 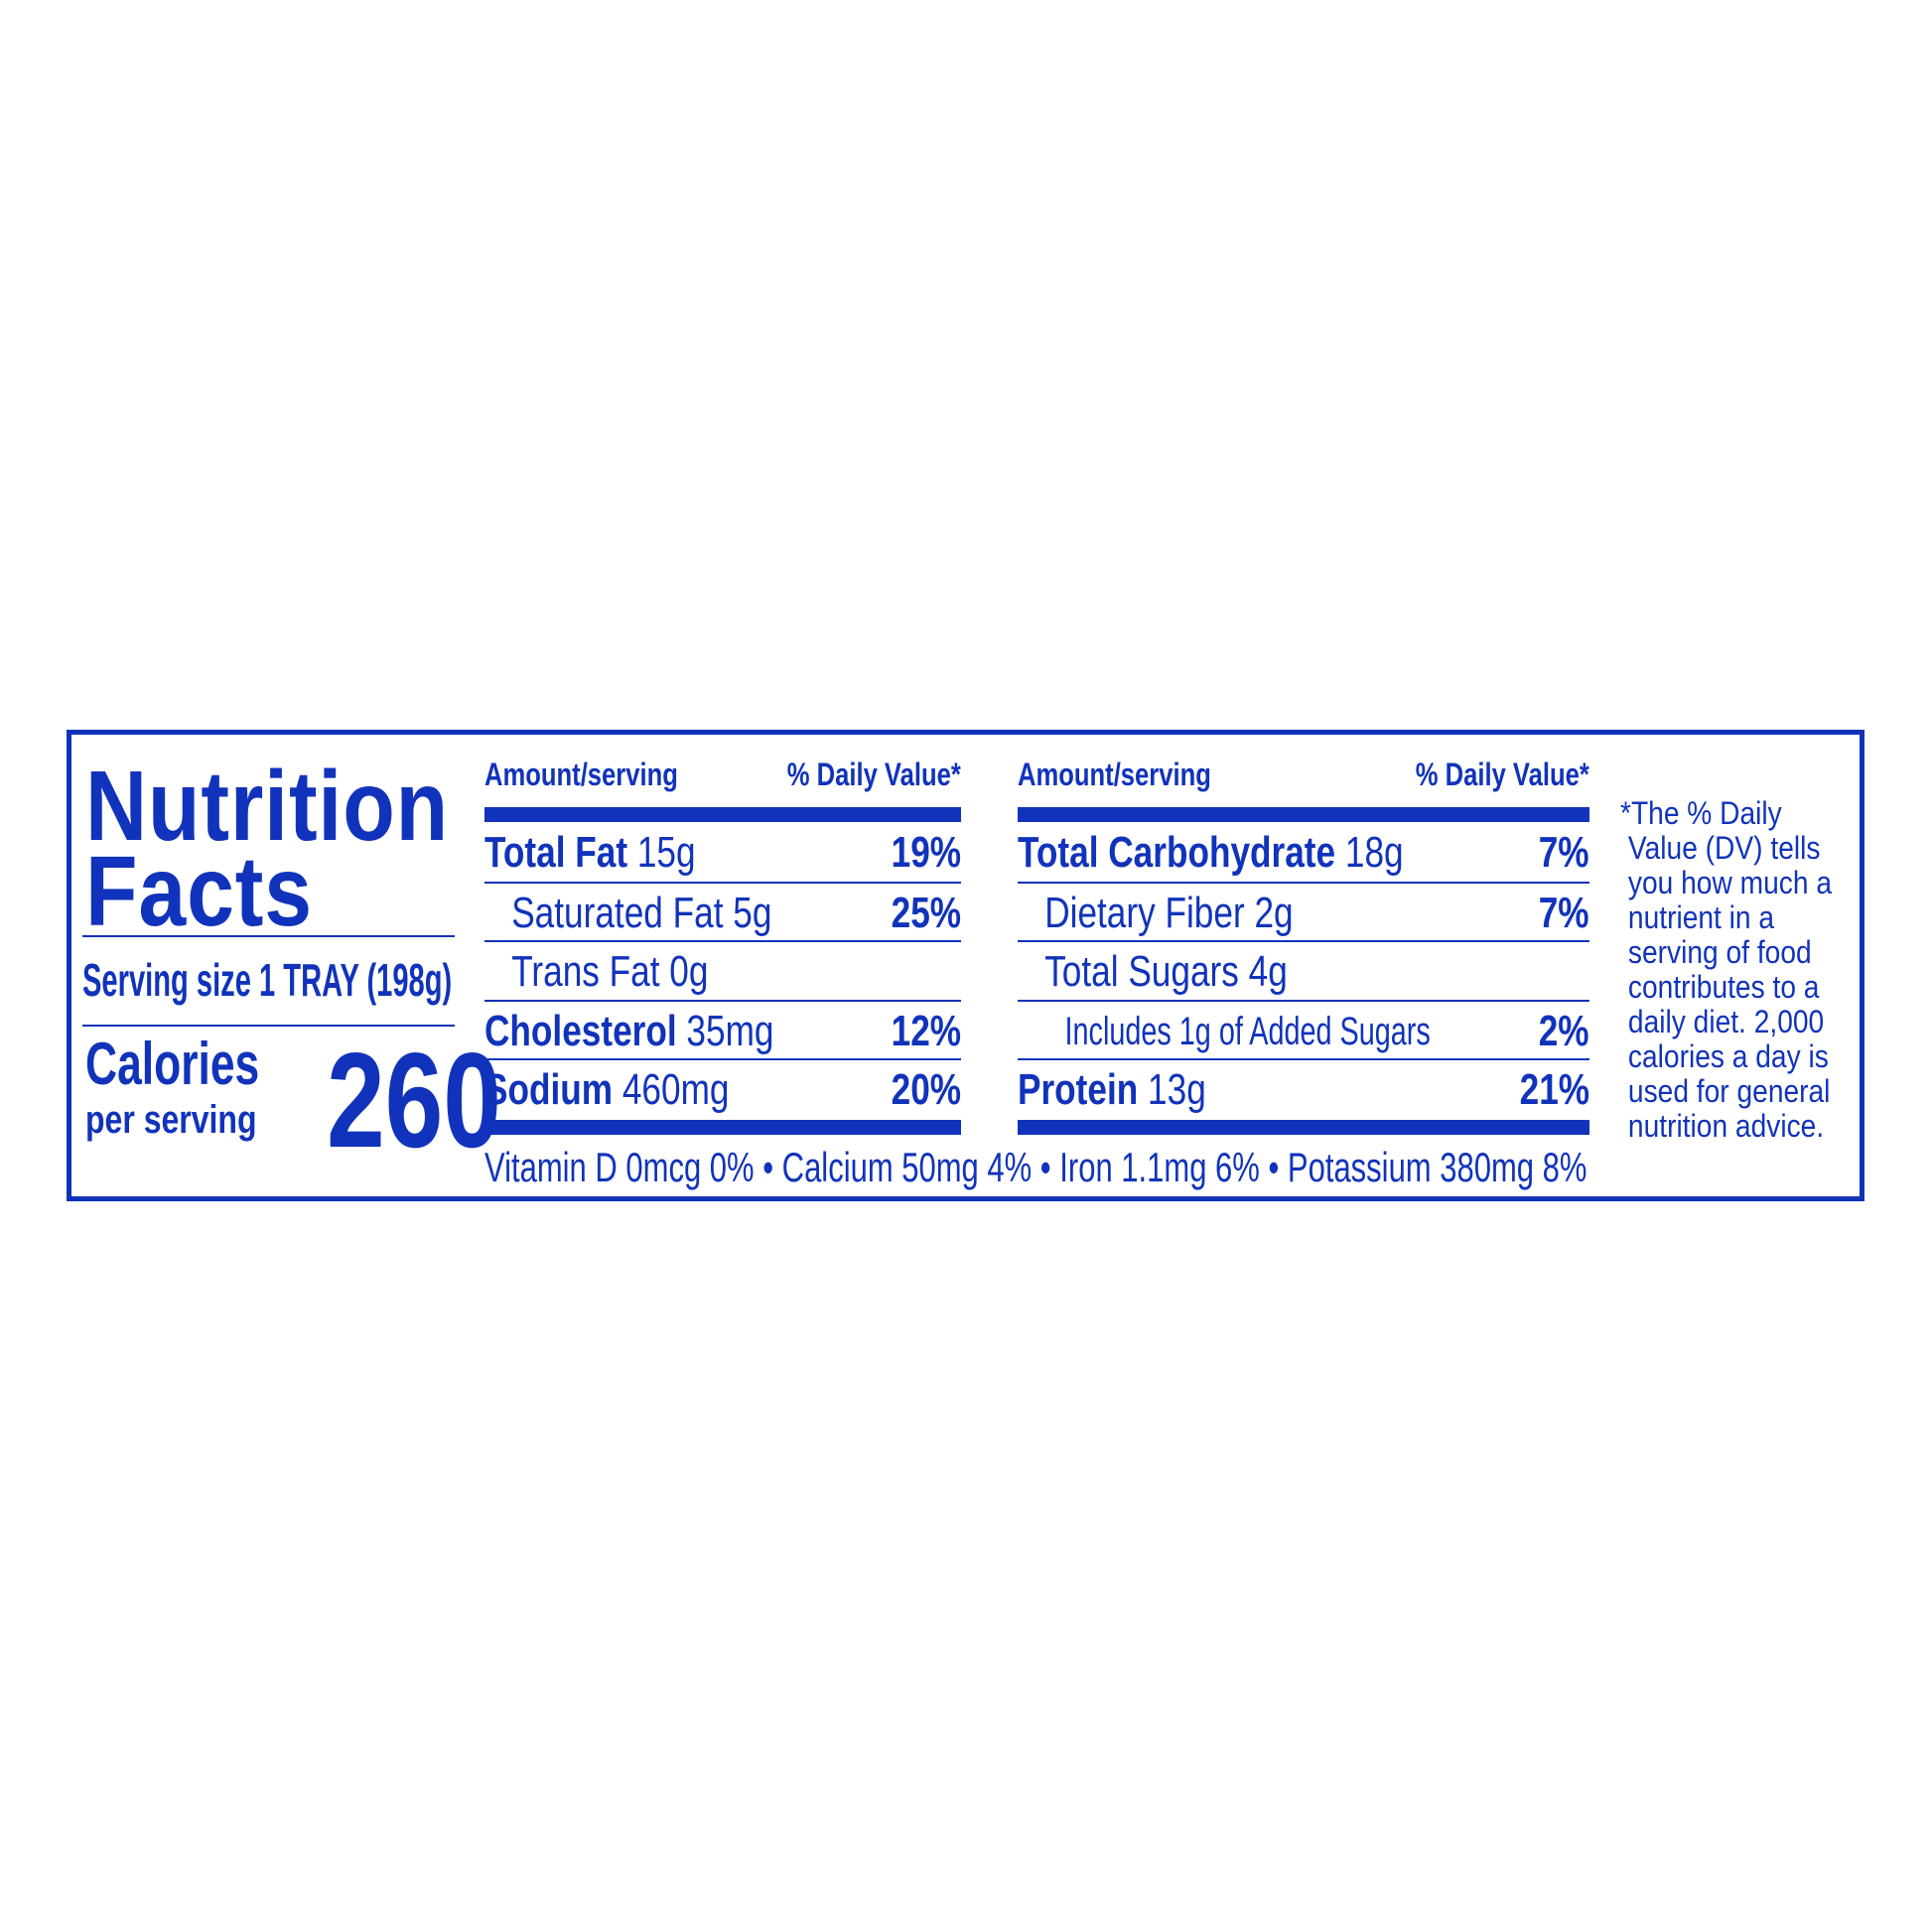 I want to click on nutrient-row: Cholesterol 35mg 12%, so click(x=723, y=1031).